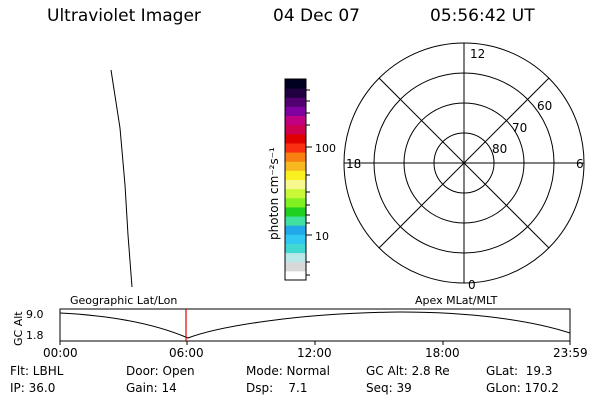 The image size is (600, 400). I want to click on polar-label-12: 12, so click(477, 54).